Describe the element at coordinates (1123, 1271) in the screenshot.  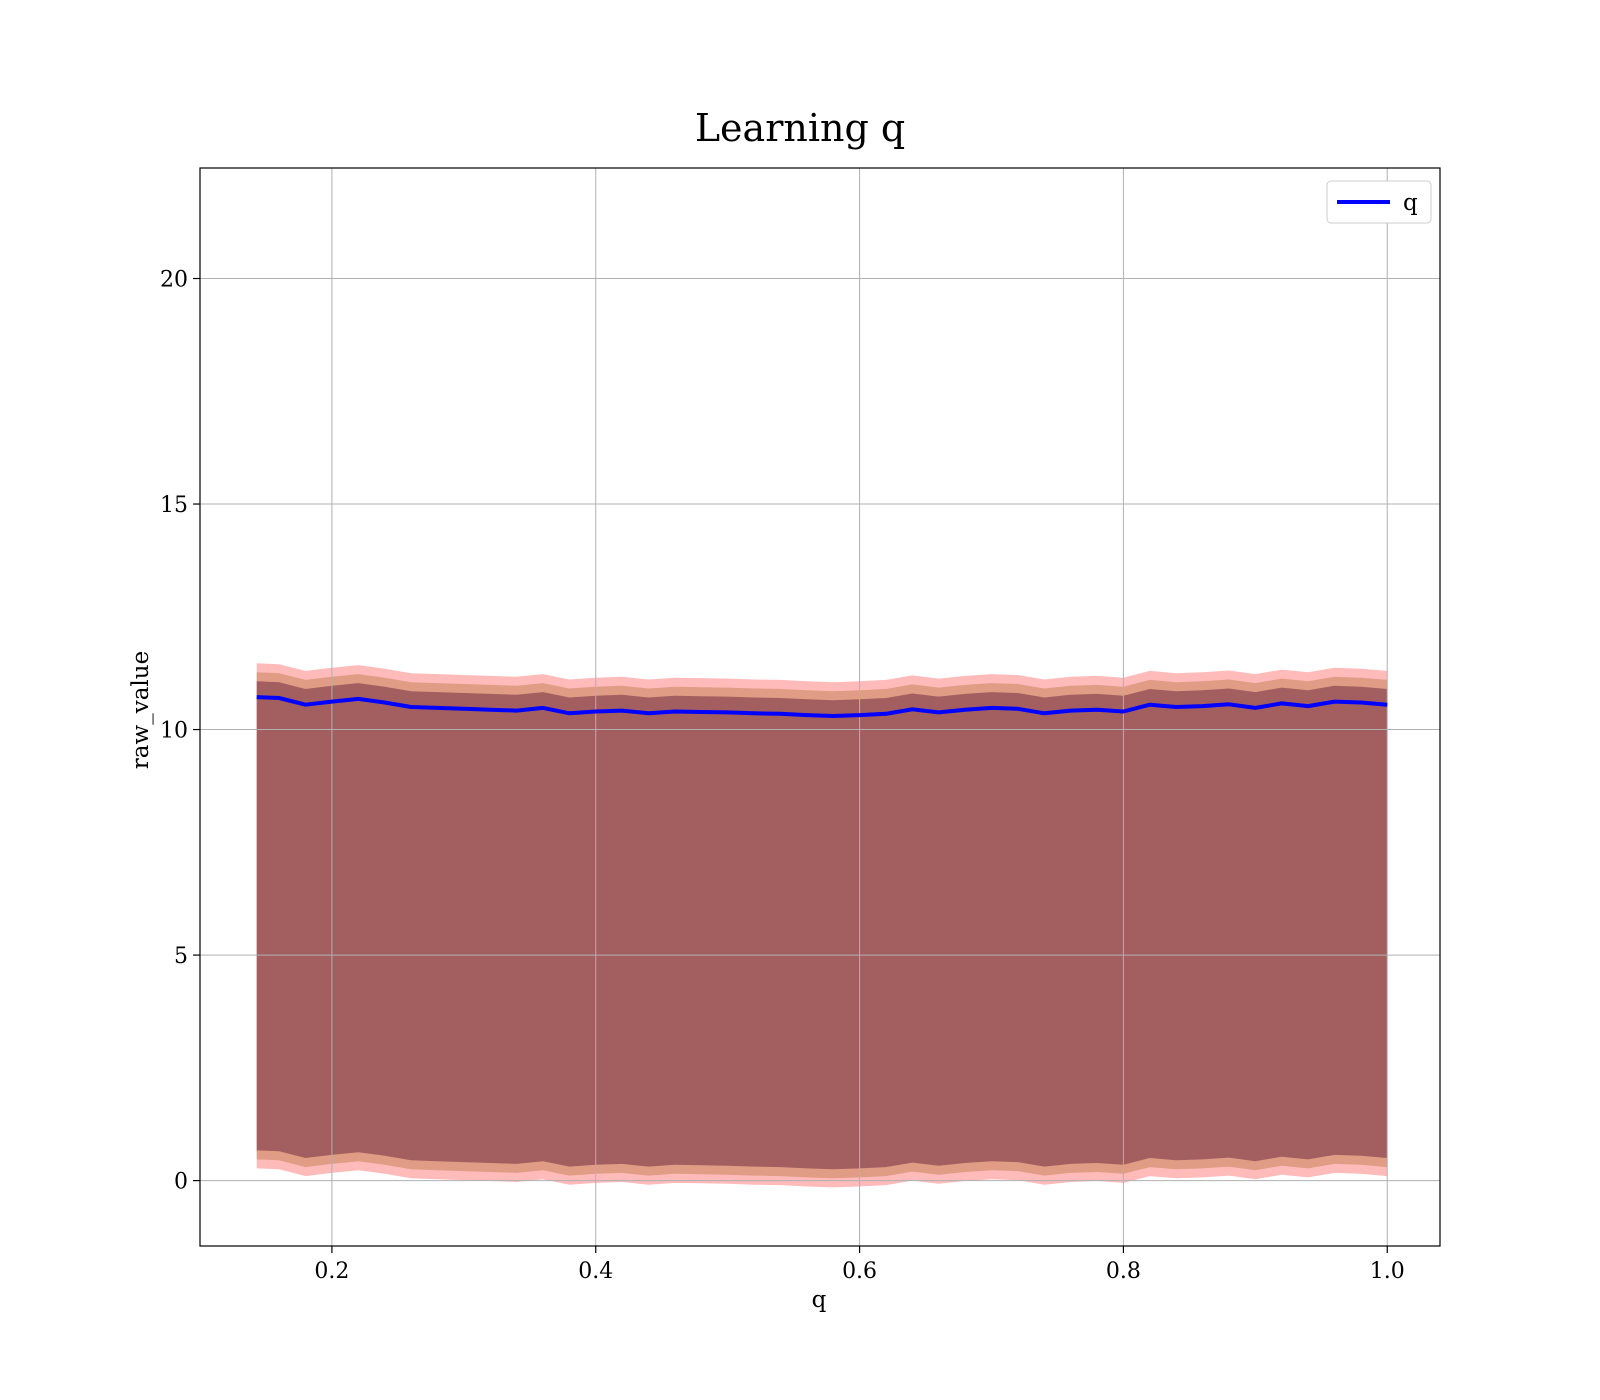
I see `x-tick-label: 0.8` at that location.